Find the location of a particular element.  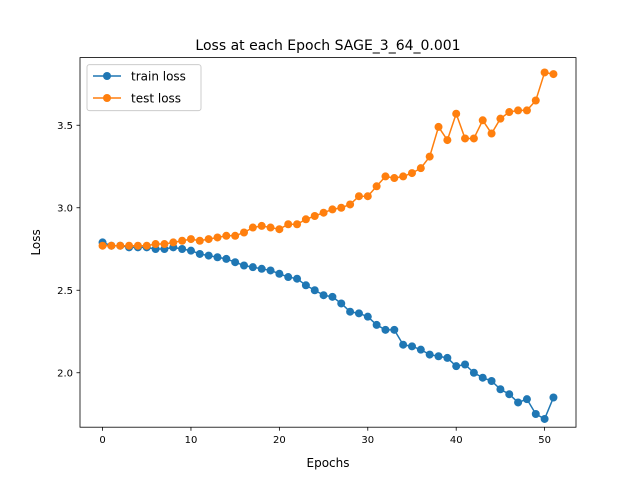

y-tick-label: 3.5 is located at coordinates (65, 126).